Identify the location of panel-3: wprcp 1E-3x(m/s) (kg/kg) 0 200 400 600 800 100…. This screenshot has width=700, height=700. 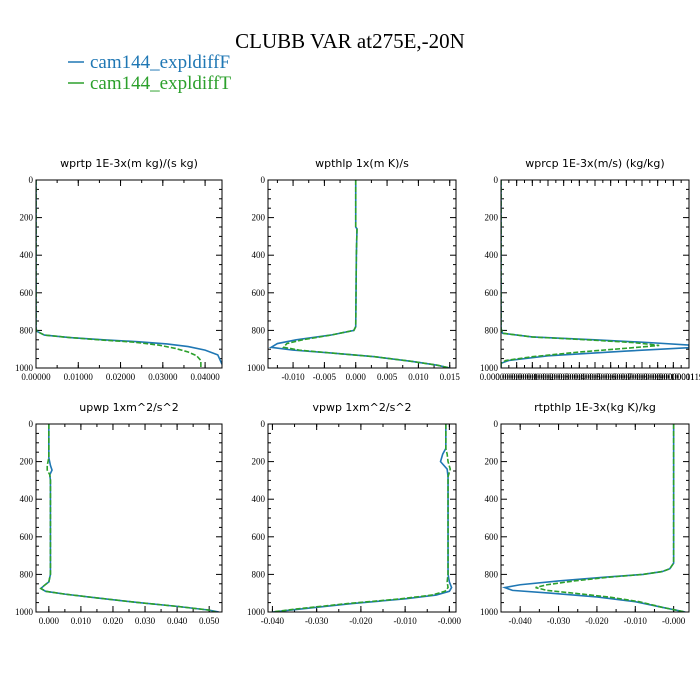
(590, 269).